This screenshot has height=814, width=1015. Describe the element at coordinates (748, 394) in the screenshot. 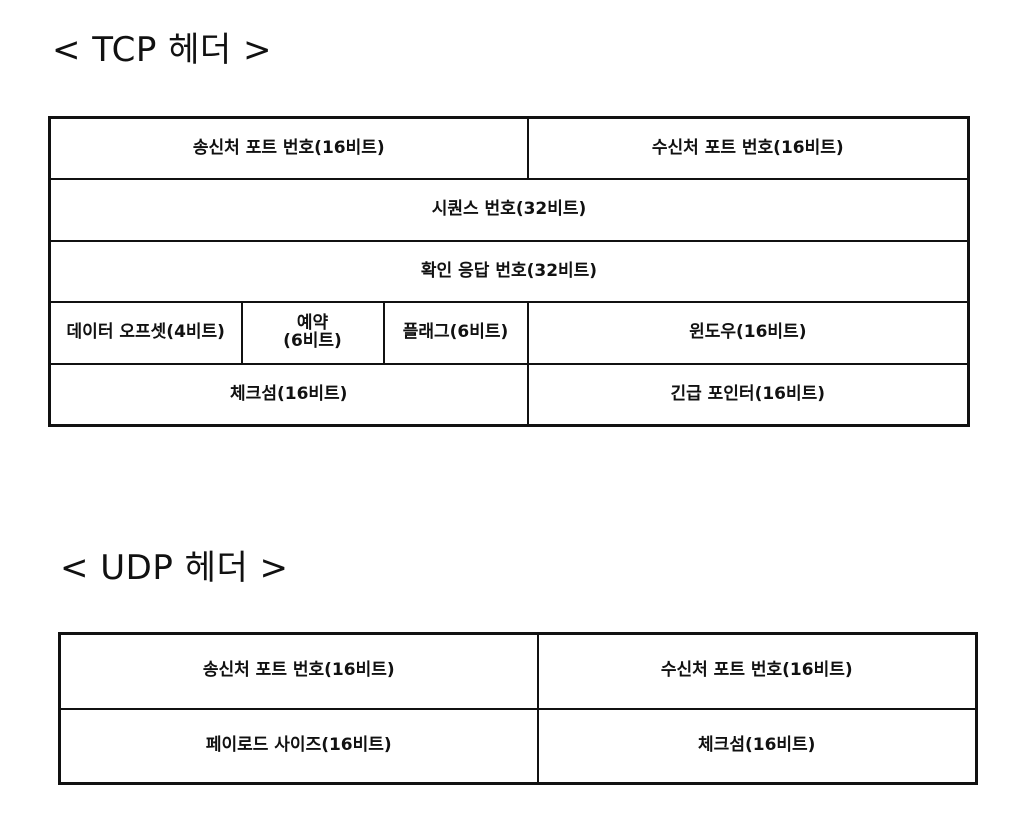

I see `tcp-urgent-pointer-cell: 긴급 포인터(16비트)` at that location.